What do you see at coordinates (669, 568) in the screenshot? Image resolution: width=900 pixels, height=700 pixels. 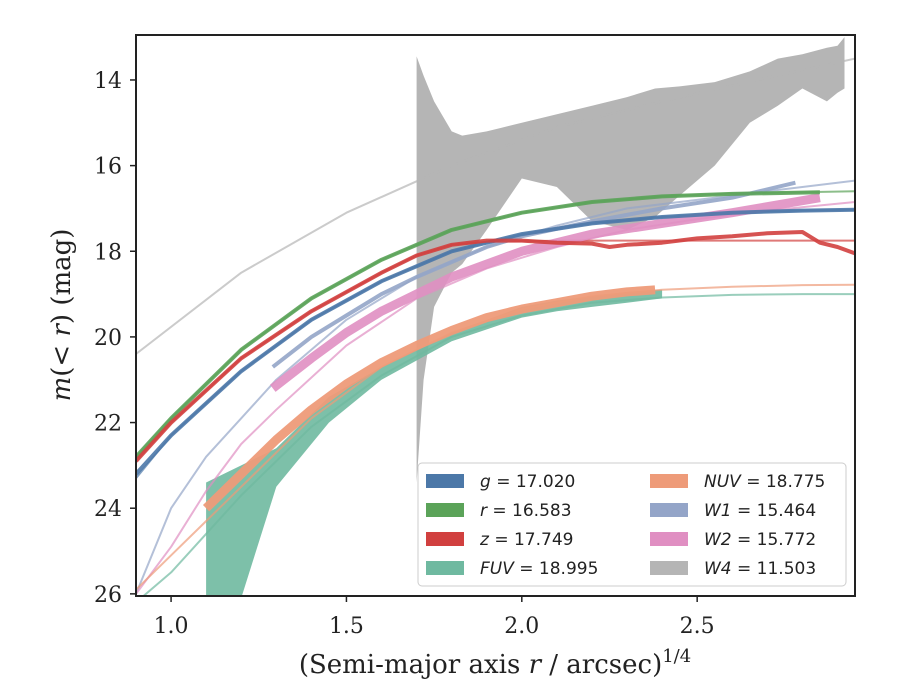 I see `legend-swatch-w4` at bounding box center [669, 568].